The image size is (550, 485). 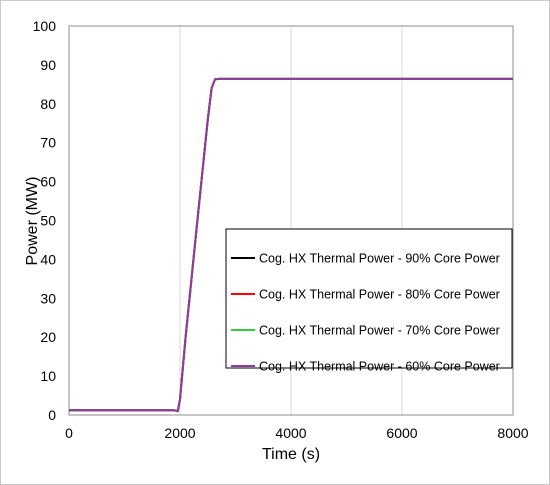 What do you see at coordinates (379, 259) in the screenshot?
I see `legend-label: Cog. HX Thermal Power - 90% Core Power` at bounding box center [379, 259].